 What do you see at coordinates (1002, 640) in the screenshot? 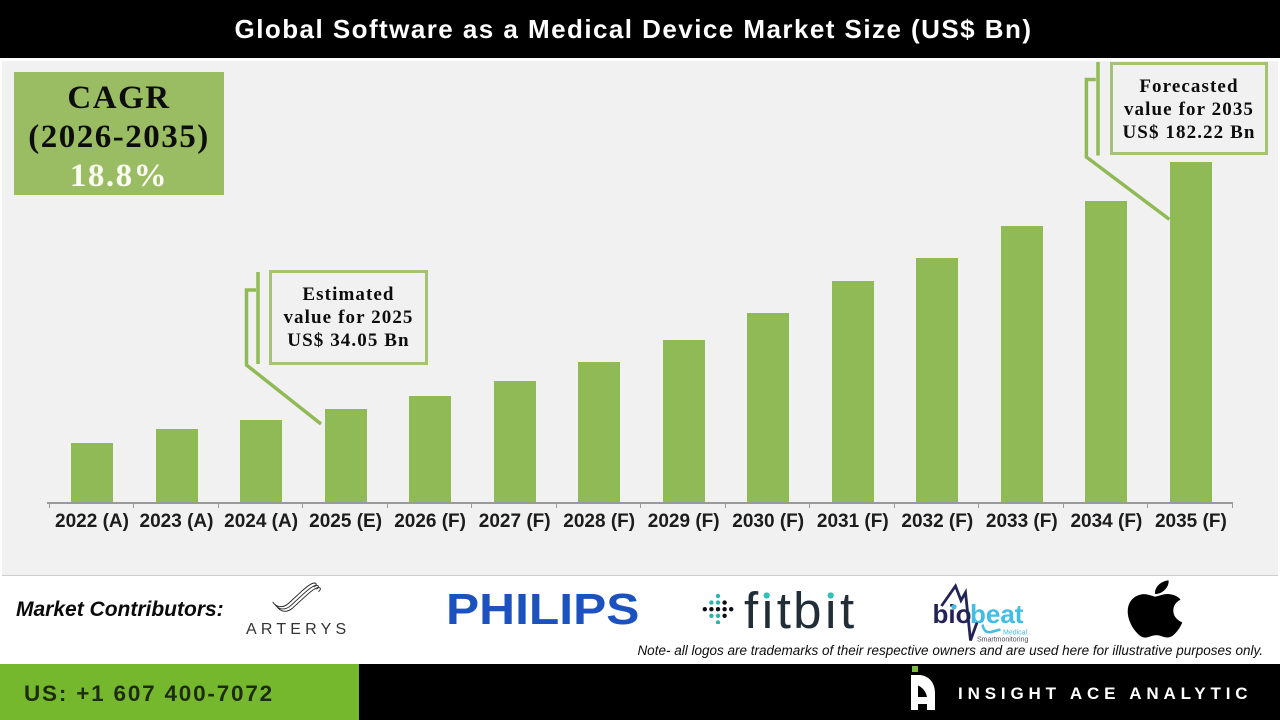
I see `svg-text: Smartmonitoring` at bounding box center [1002, 640].